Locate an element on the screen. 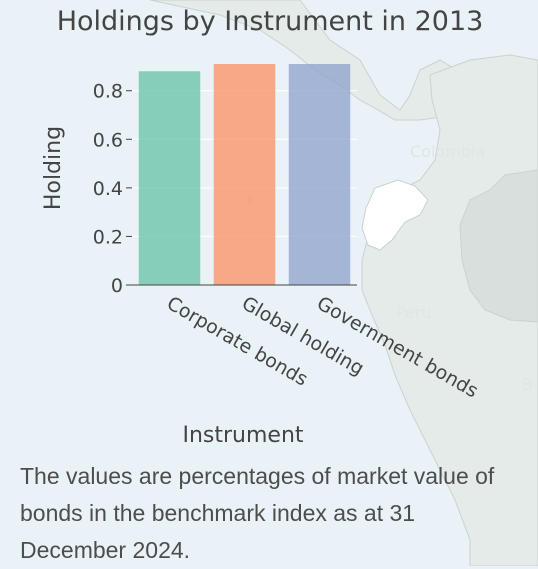  y-tick-label: 0.4 is located at coordinates (108, 189).